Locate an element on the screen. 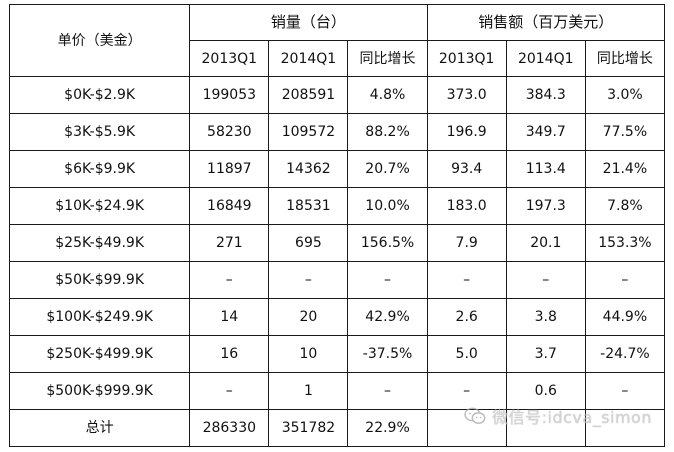  price-cell: $250K-$499.9K is located at coordinates (99, 354).